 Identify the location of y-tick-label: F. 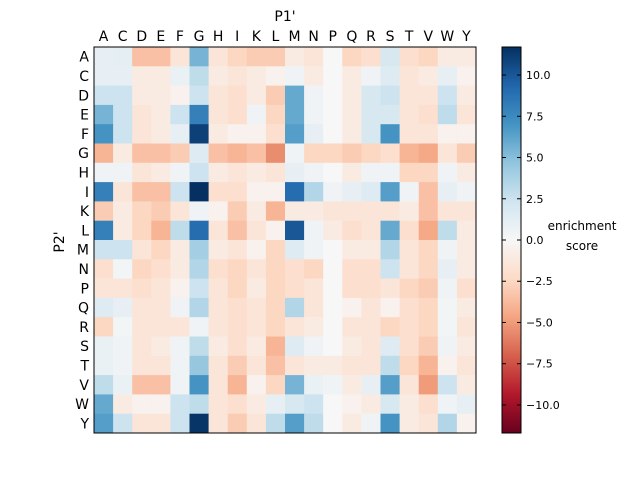
(85, 135).